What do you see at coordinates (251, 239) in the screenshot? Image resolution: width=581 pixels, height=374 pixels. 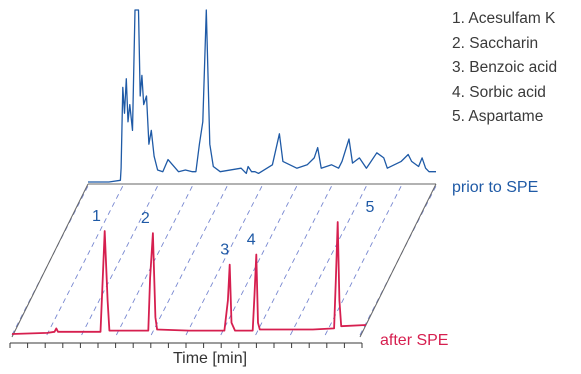 I see `peak-label-4: 4` at bounding box center [251, 239].